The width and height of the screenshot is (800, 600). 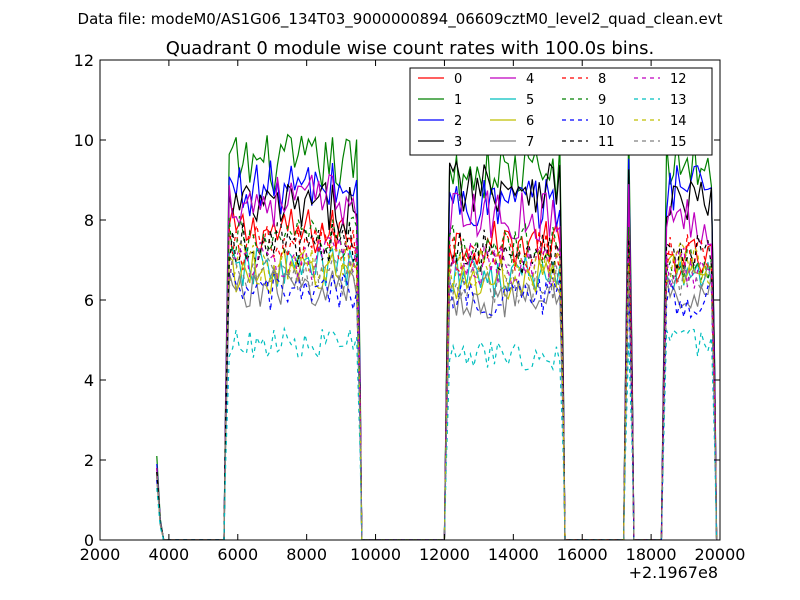 I want to click on legend-label-10: 10, so click(x=606, y=121).